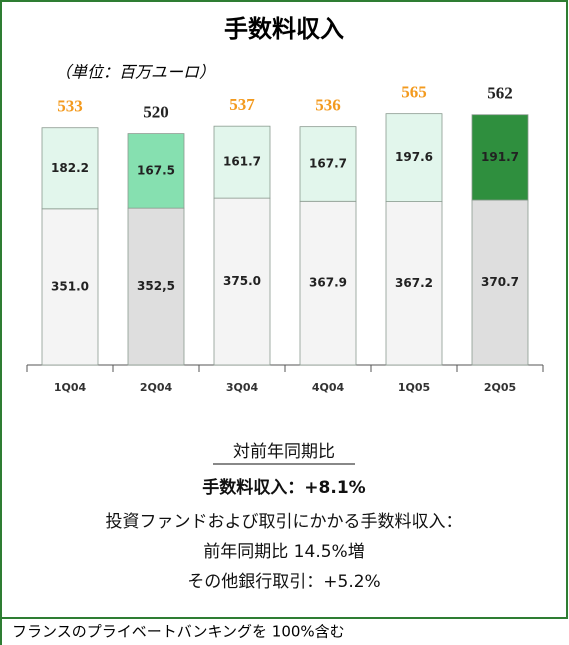  Describe the element at coordinates (283, 487) in the screenshot. I see `note-main: 手数料収入：+8.1%` at that location.